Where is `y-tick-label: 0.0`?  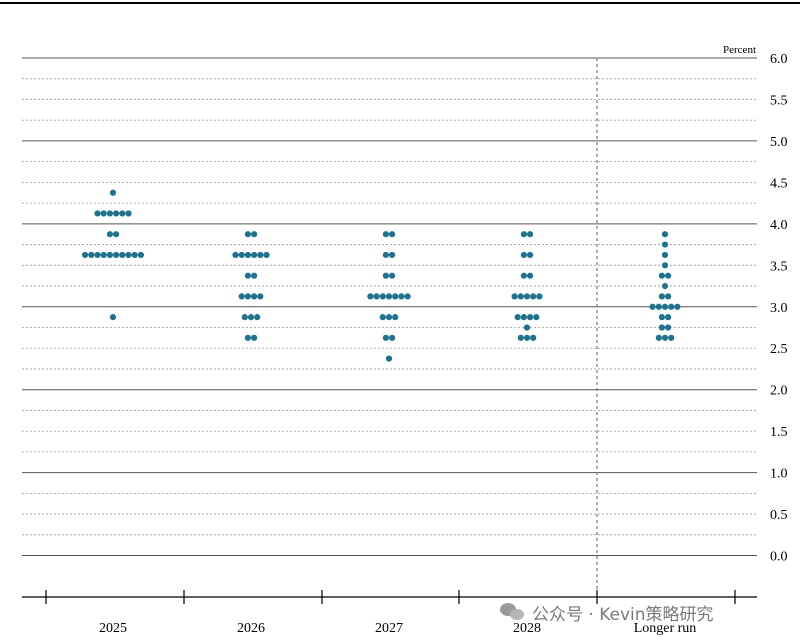
y-tick-label: 0.0 is located at coordinates (779, 557).